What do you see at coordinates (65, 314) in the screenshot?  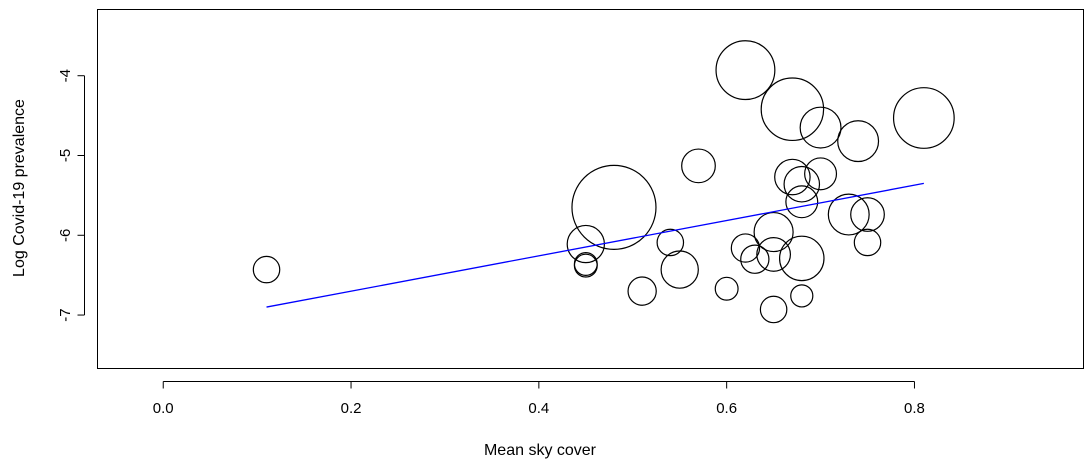 I see `y-tick-label: -7` at bounding box center [65, 314].